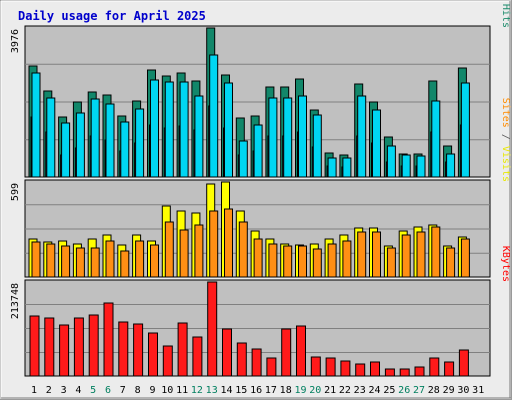  What do you see at coordinates (108, 390) in the screenshot?
I see `day-label: 6` at bounding box center [108, 390].